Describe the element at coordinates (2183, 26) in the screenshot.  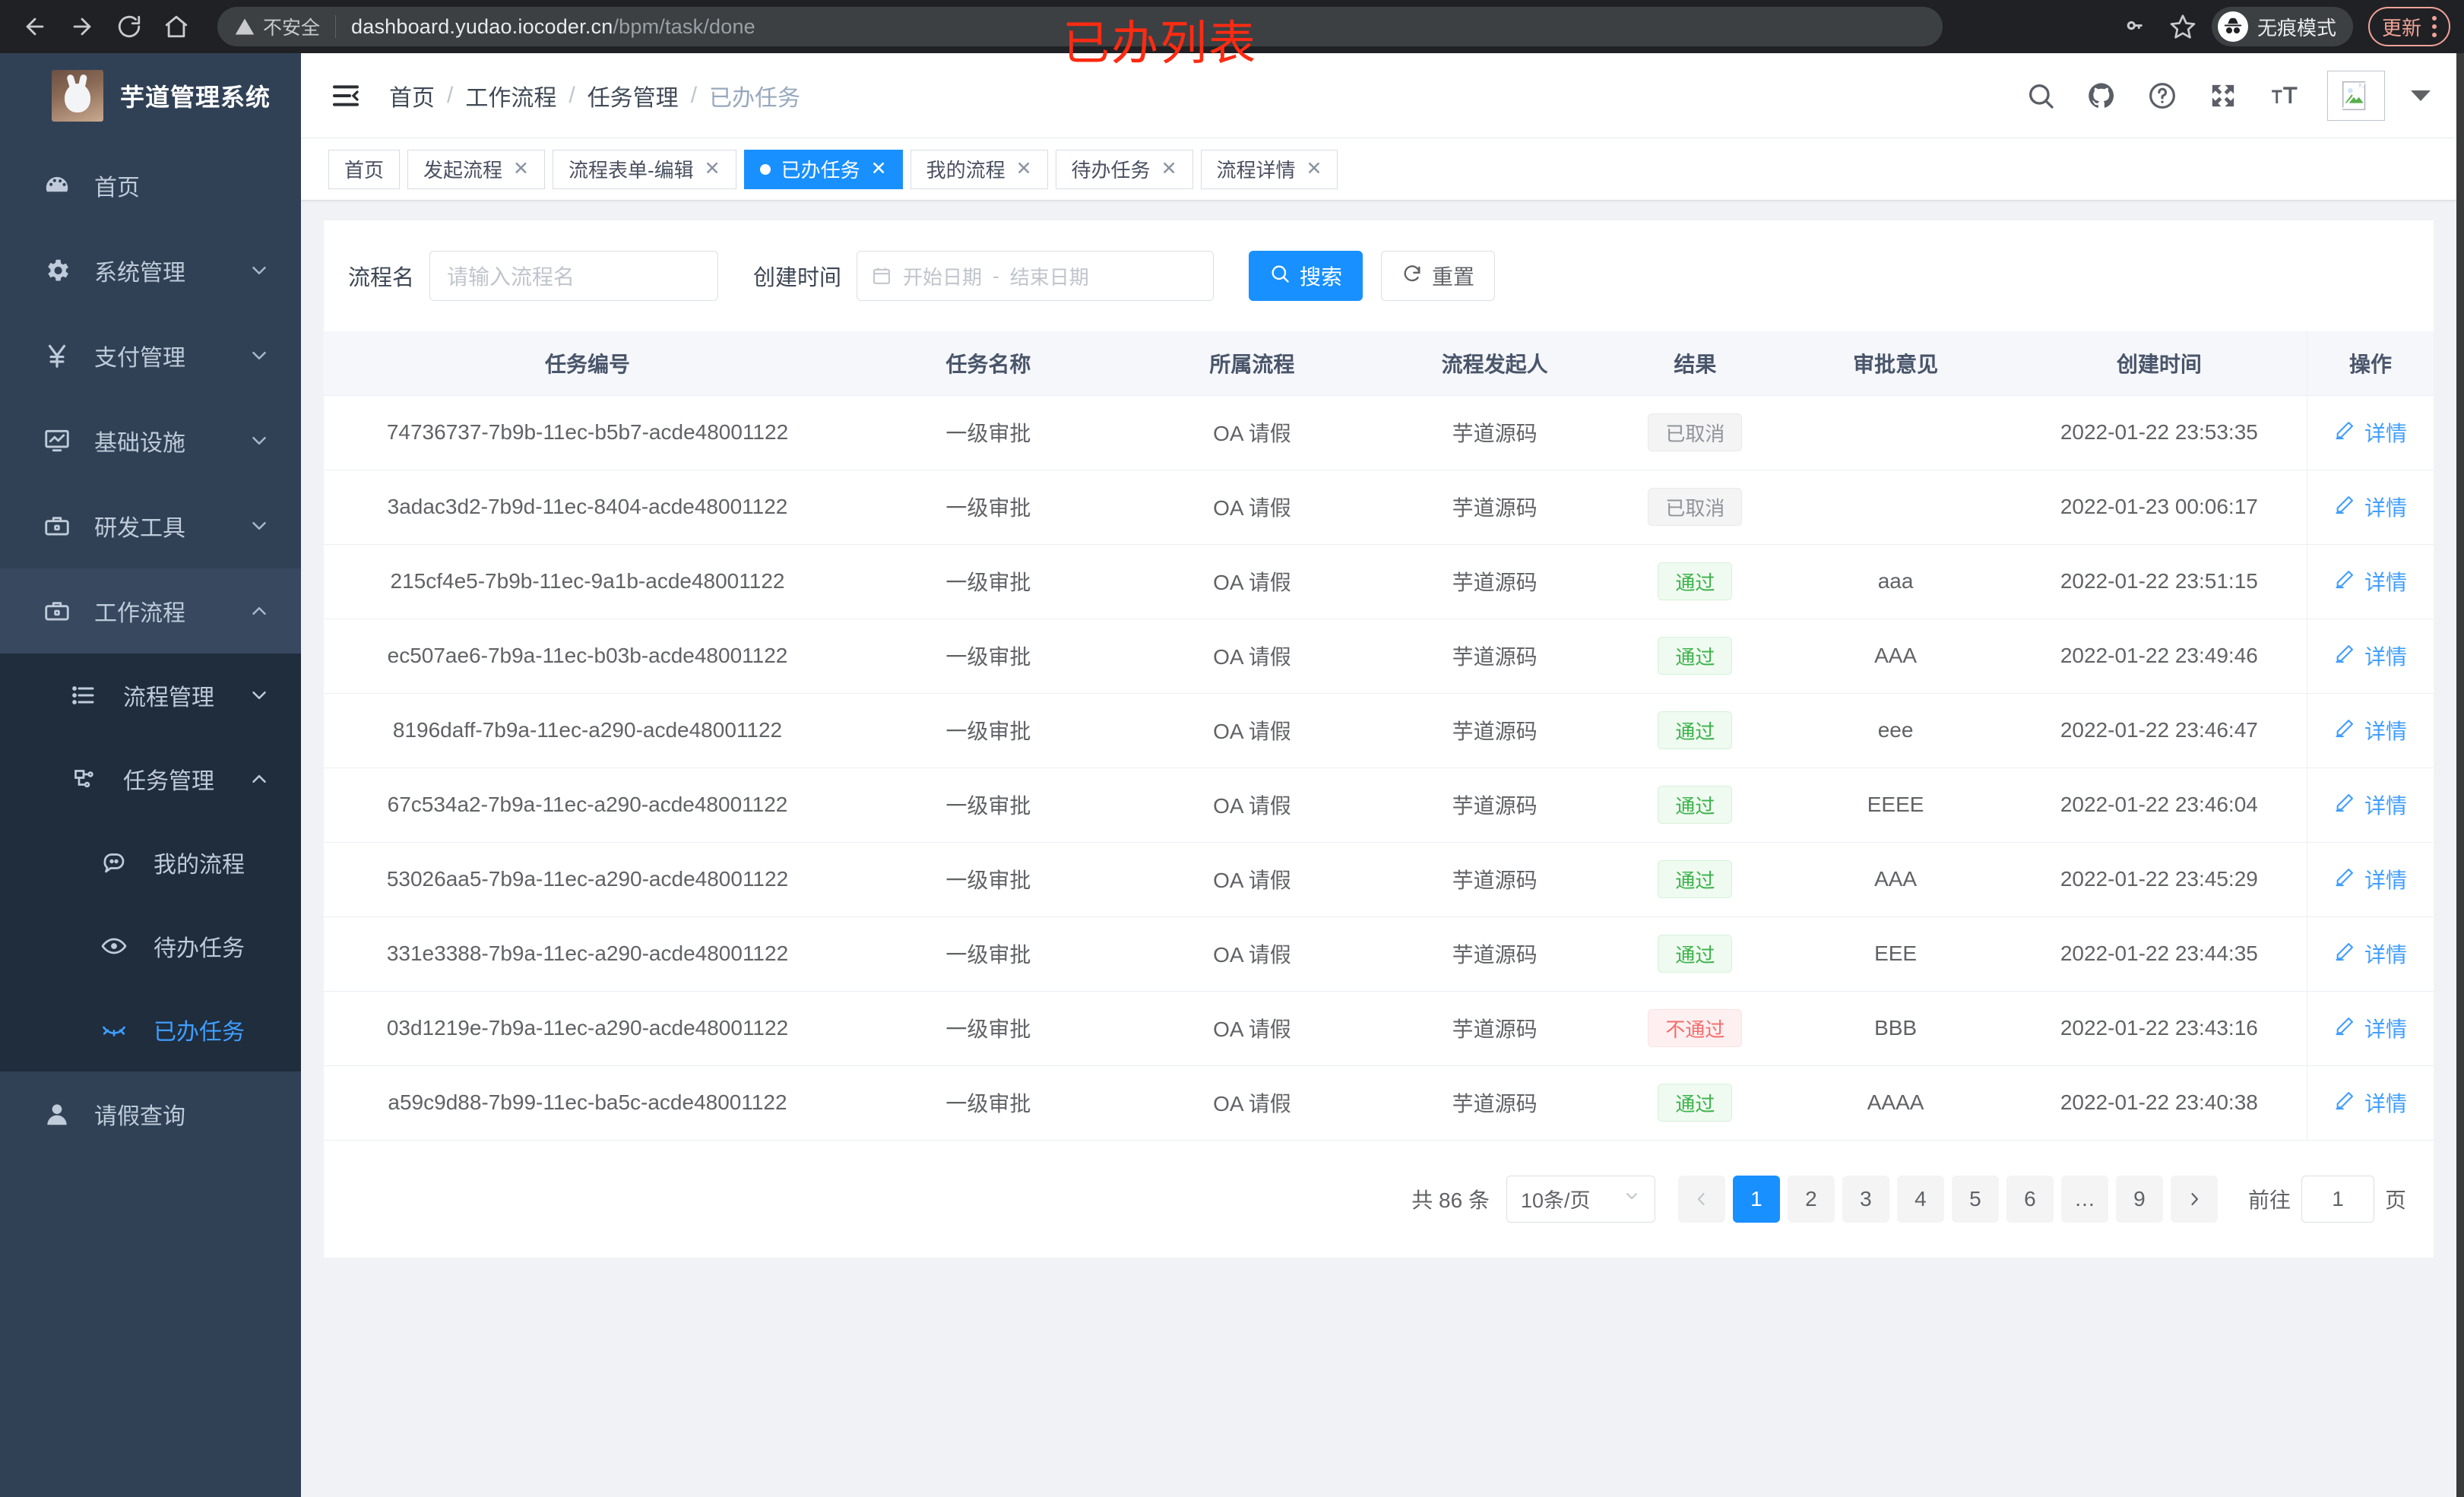
I see `bookmark-star-icon` at that location.